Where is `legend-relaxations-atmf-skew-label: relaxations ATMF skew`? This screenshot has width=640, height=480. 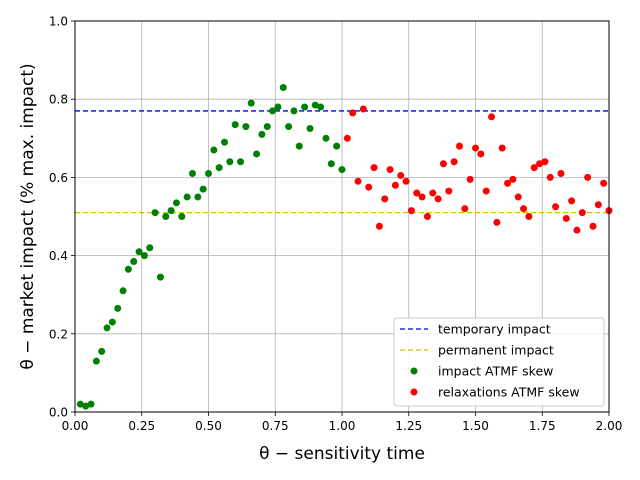
legend-relaxations-atmf-skew-label: relaxations ATMF skew is located at coordinates (509, 392).